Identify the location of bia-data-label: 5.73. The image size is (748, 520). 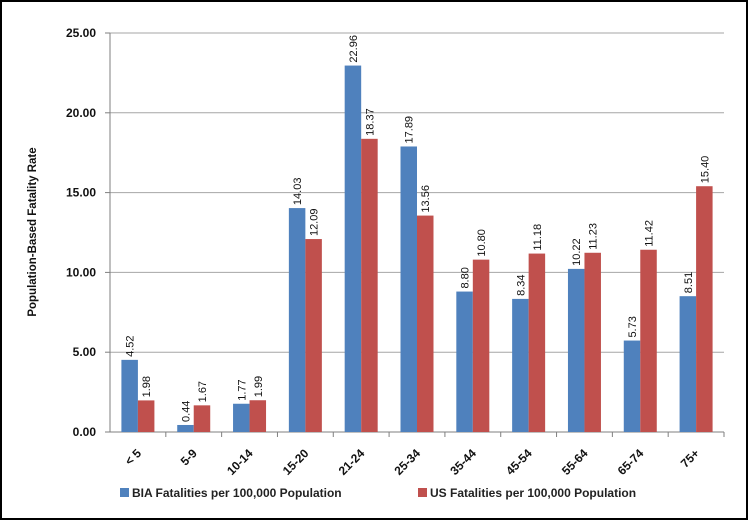
(633, 326).